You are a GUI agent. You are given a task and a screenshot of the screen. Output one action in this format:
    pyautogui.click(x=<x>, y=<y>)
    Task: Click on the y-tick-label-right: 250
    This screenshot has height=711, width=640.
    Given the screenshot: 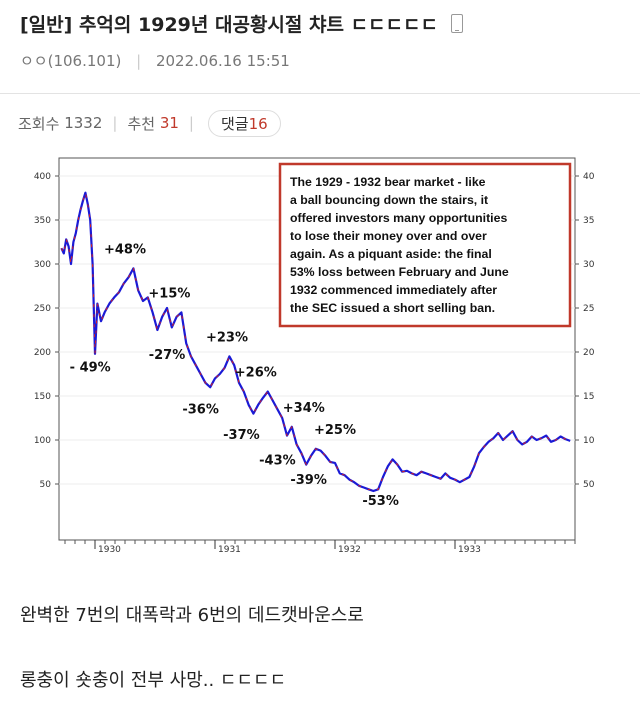 What is the action you would take?
    pyautogui.click(x=588, y=309)
    